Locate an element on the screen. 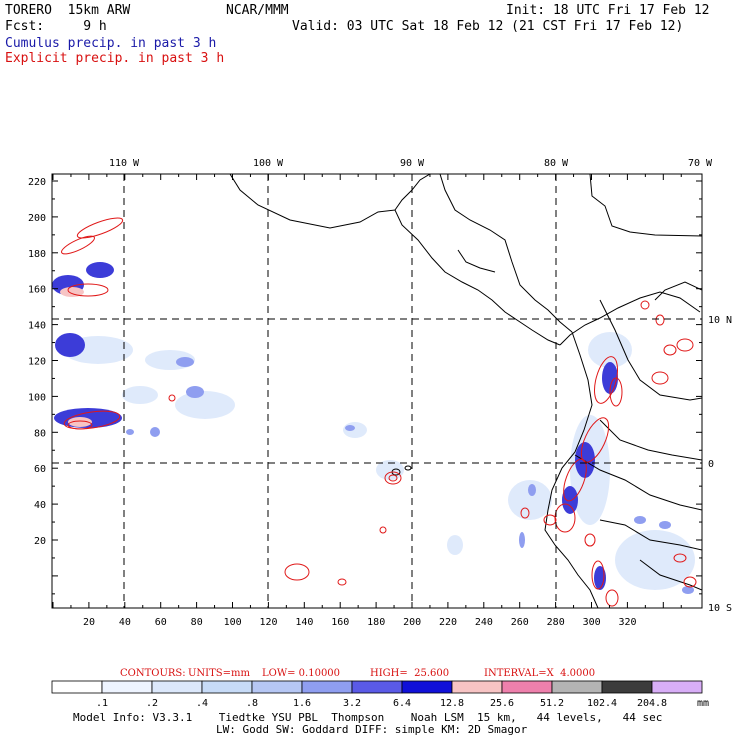 The width and height of the screenshot is (740, 740). lon-label-90w: 90 W is located at coordinates (412, 163).